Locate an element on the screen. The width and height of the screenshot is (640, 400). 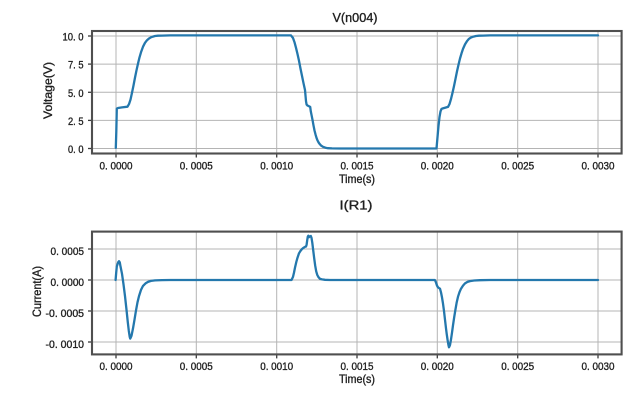
svg-text: 7. 5 is located at coordinates (76, 66).